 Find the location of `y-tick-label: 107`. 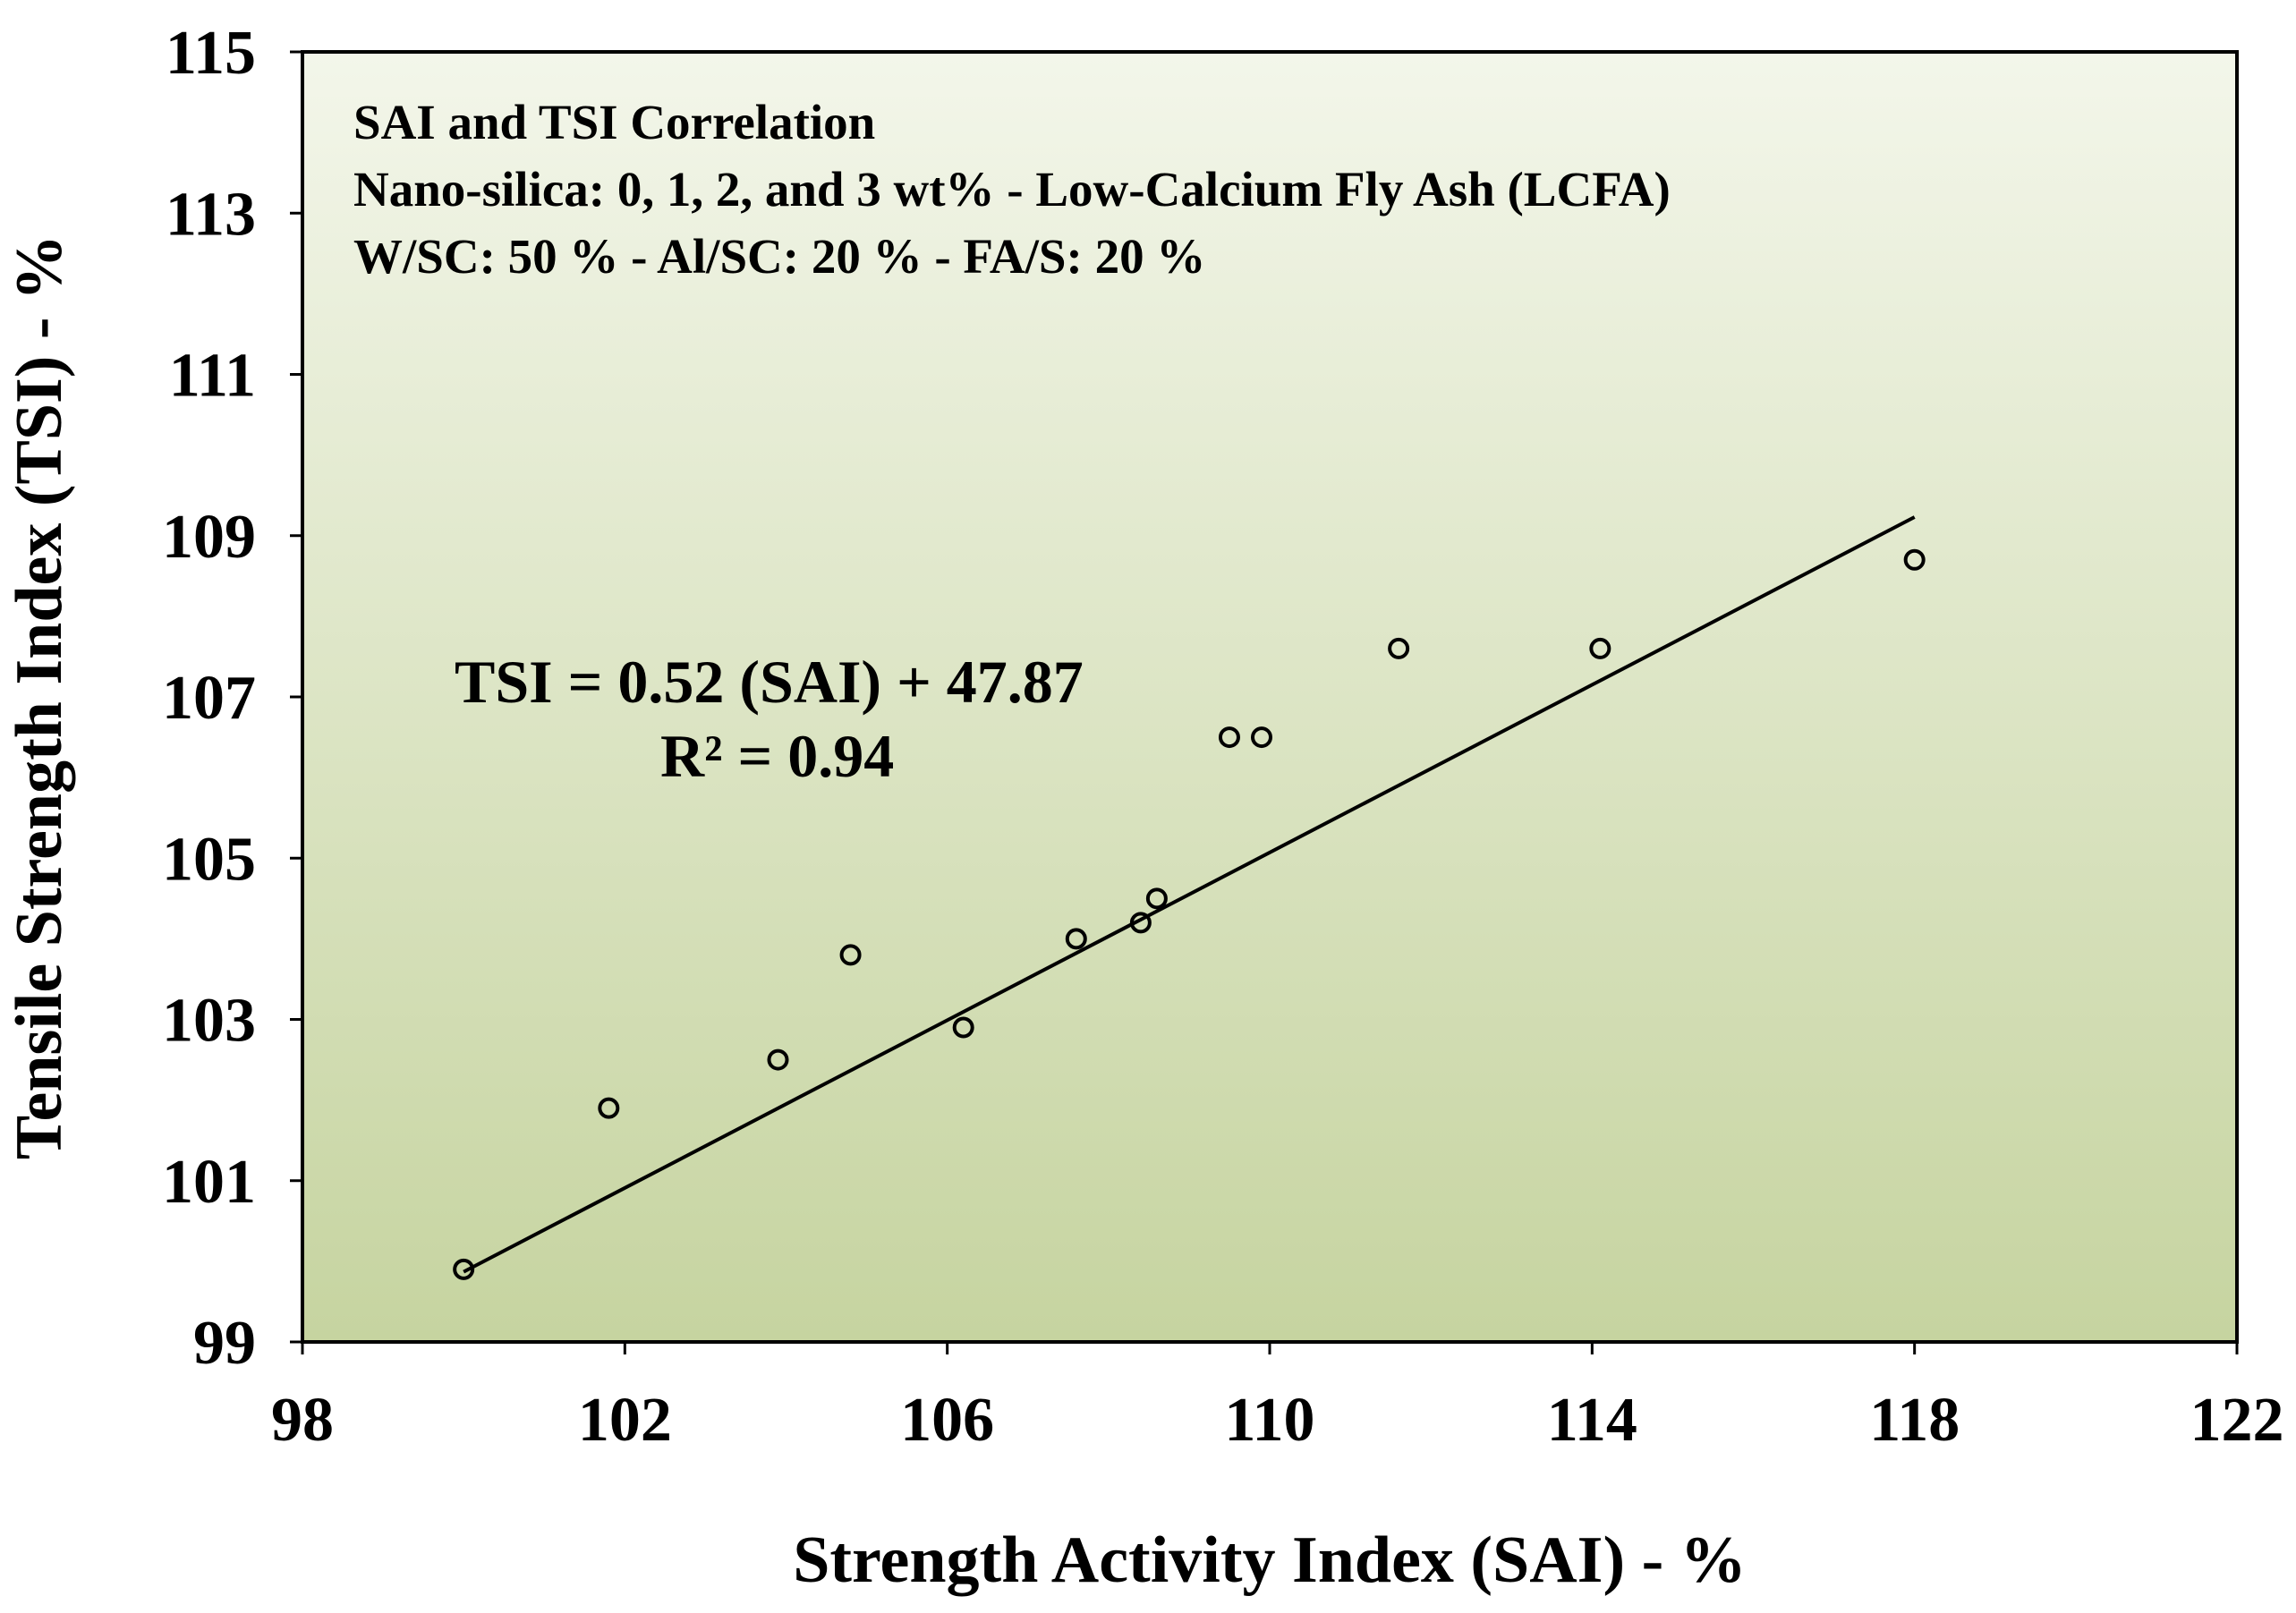

y-tick-label: 107 is located at coordinates (209, 698).